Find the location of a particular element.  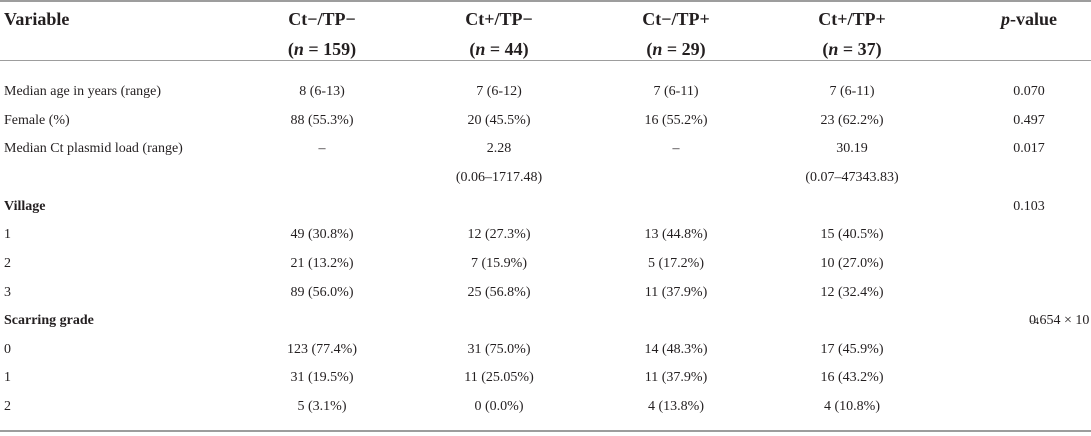

cell: 89 (56.0%) is located at coordinates (322, 292).